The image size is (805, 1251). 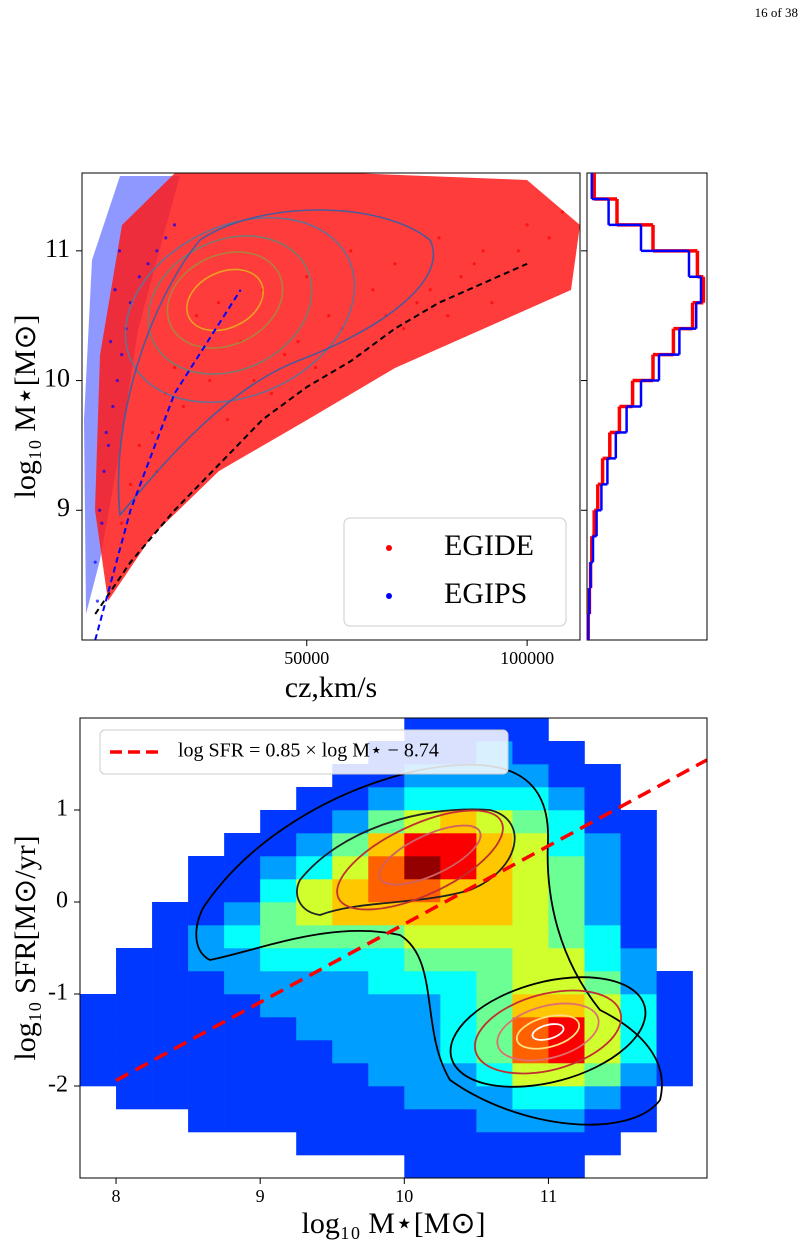 I want to click on y-tick-label: 10, so click(x=57, y=378).